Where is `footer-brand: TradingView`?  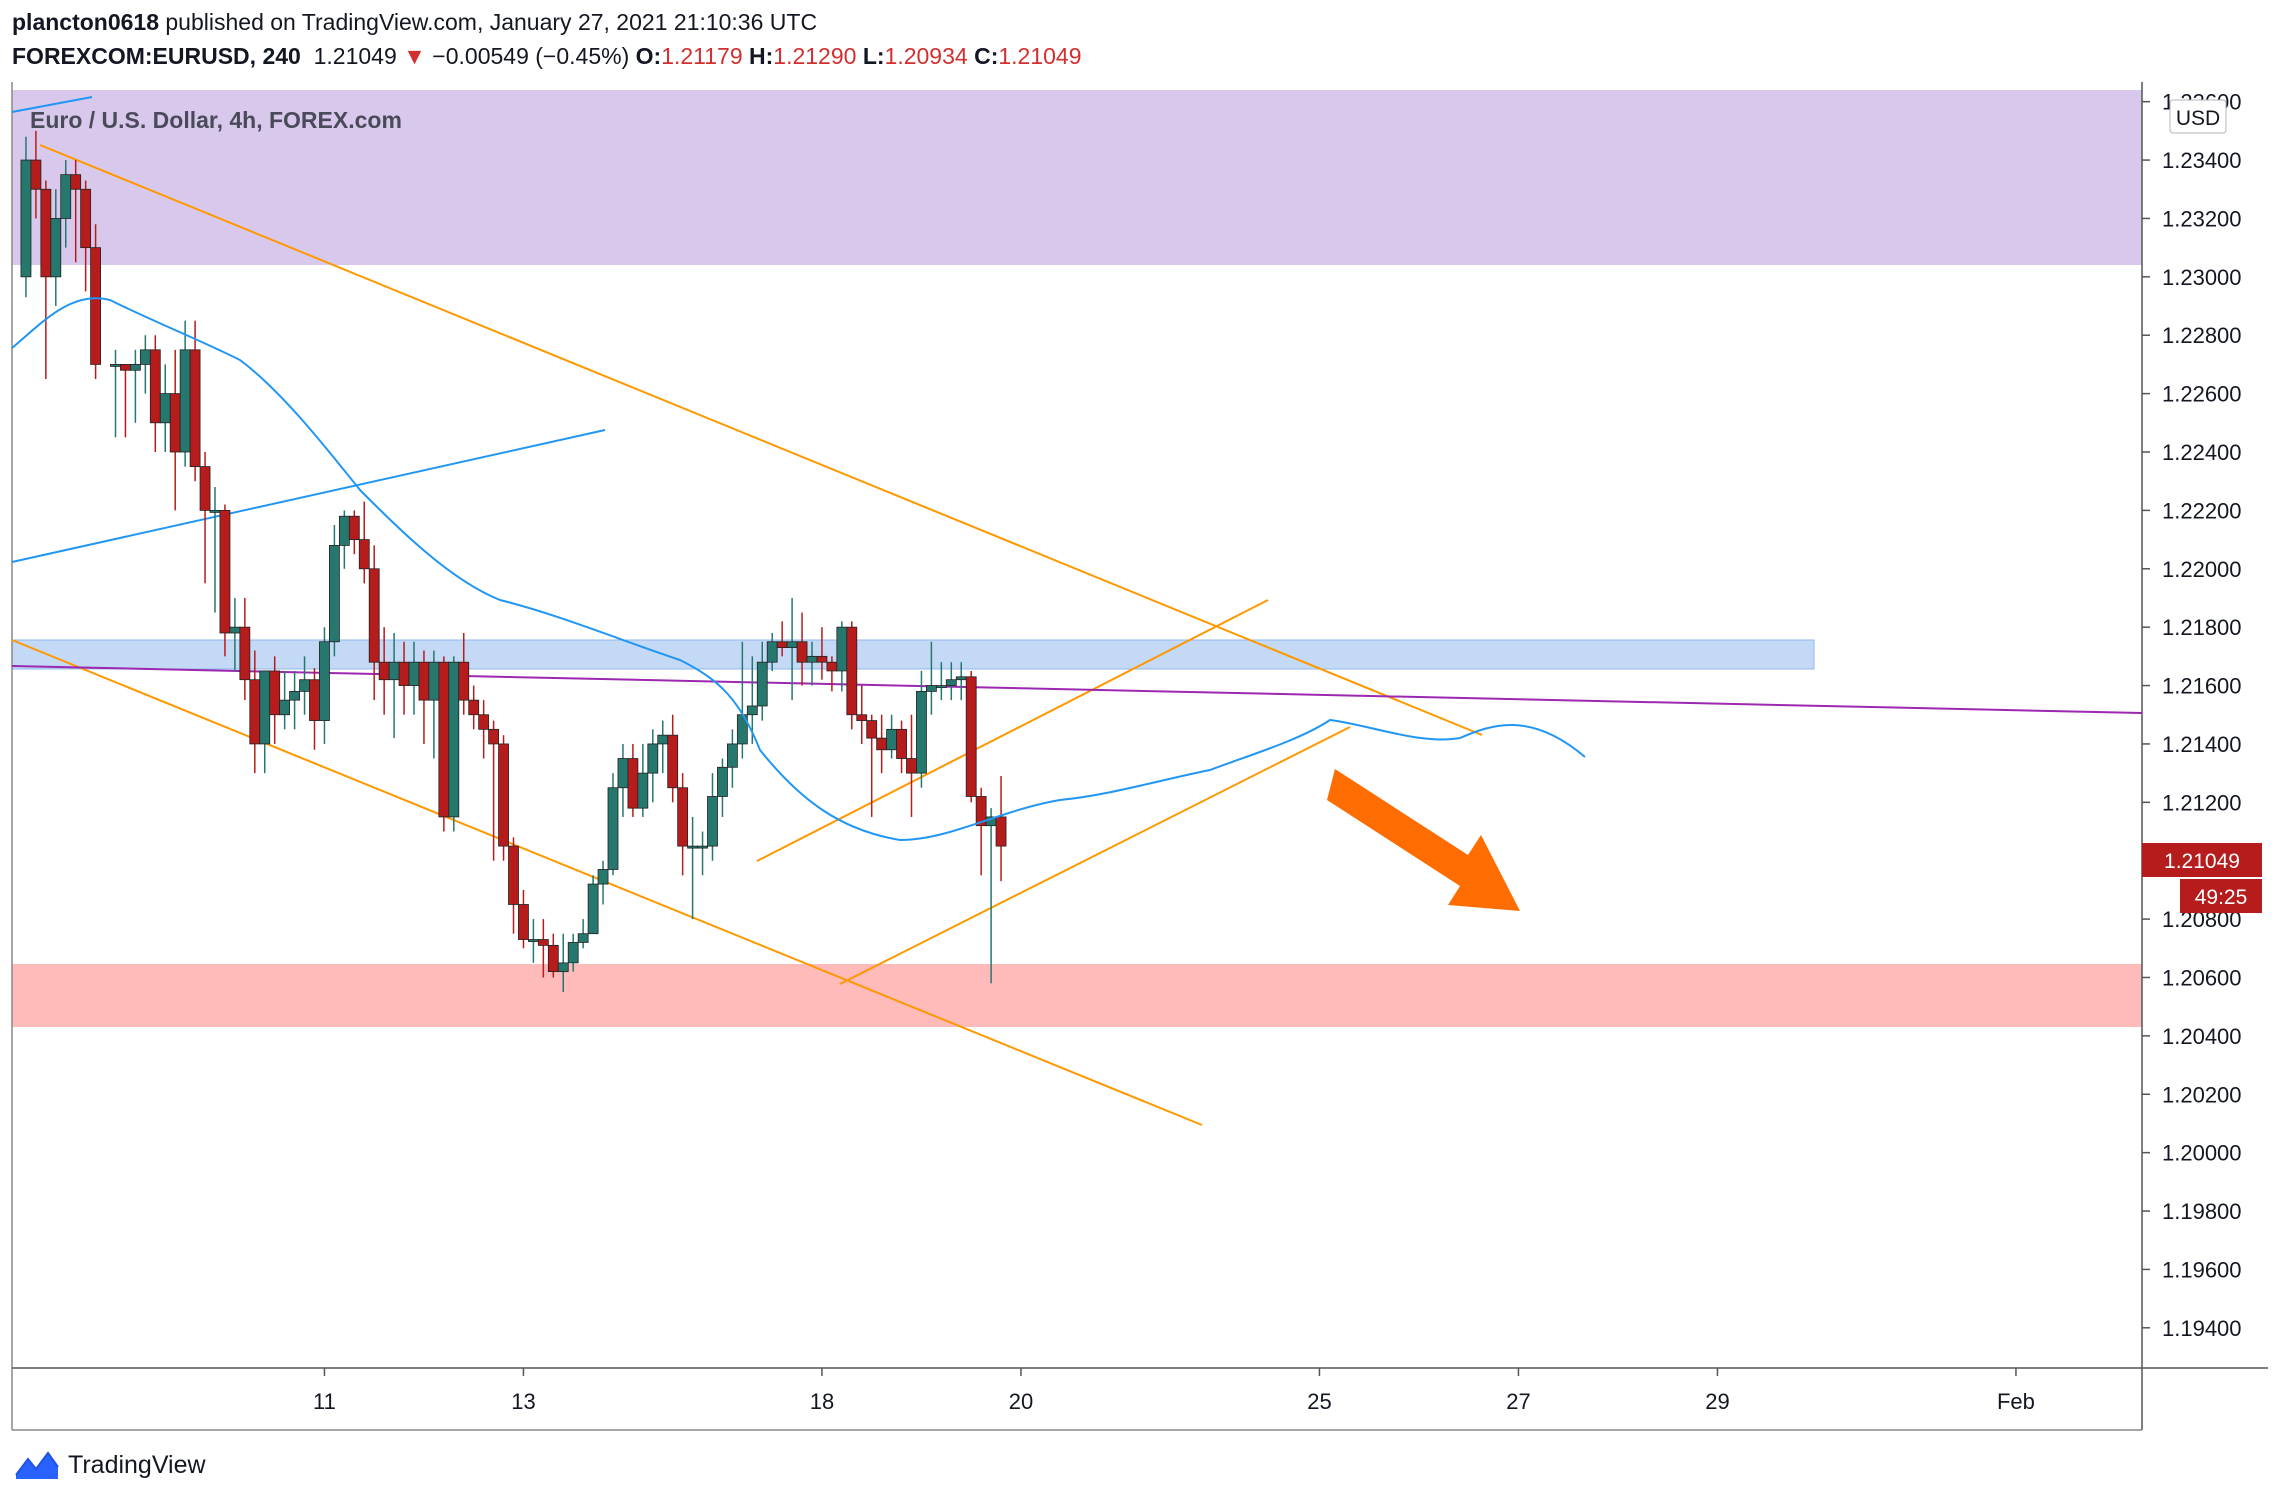 footer-brand: TradingView is located at coordinates (110, 1465).